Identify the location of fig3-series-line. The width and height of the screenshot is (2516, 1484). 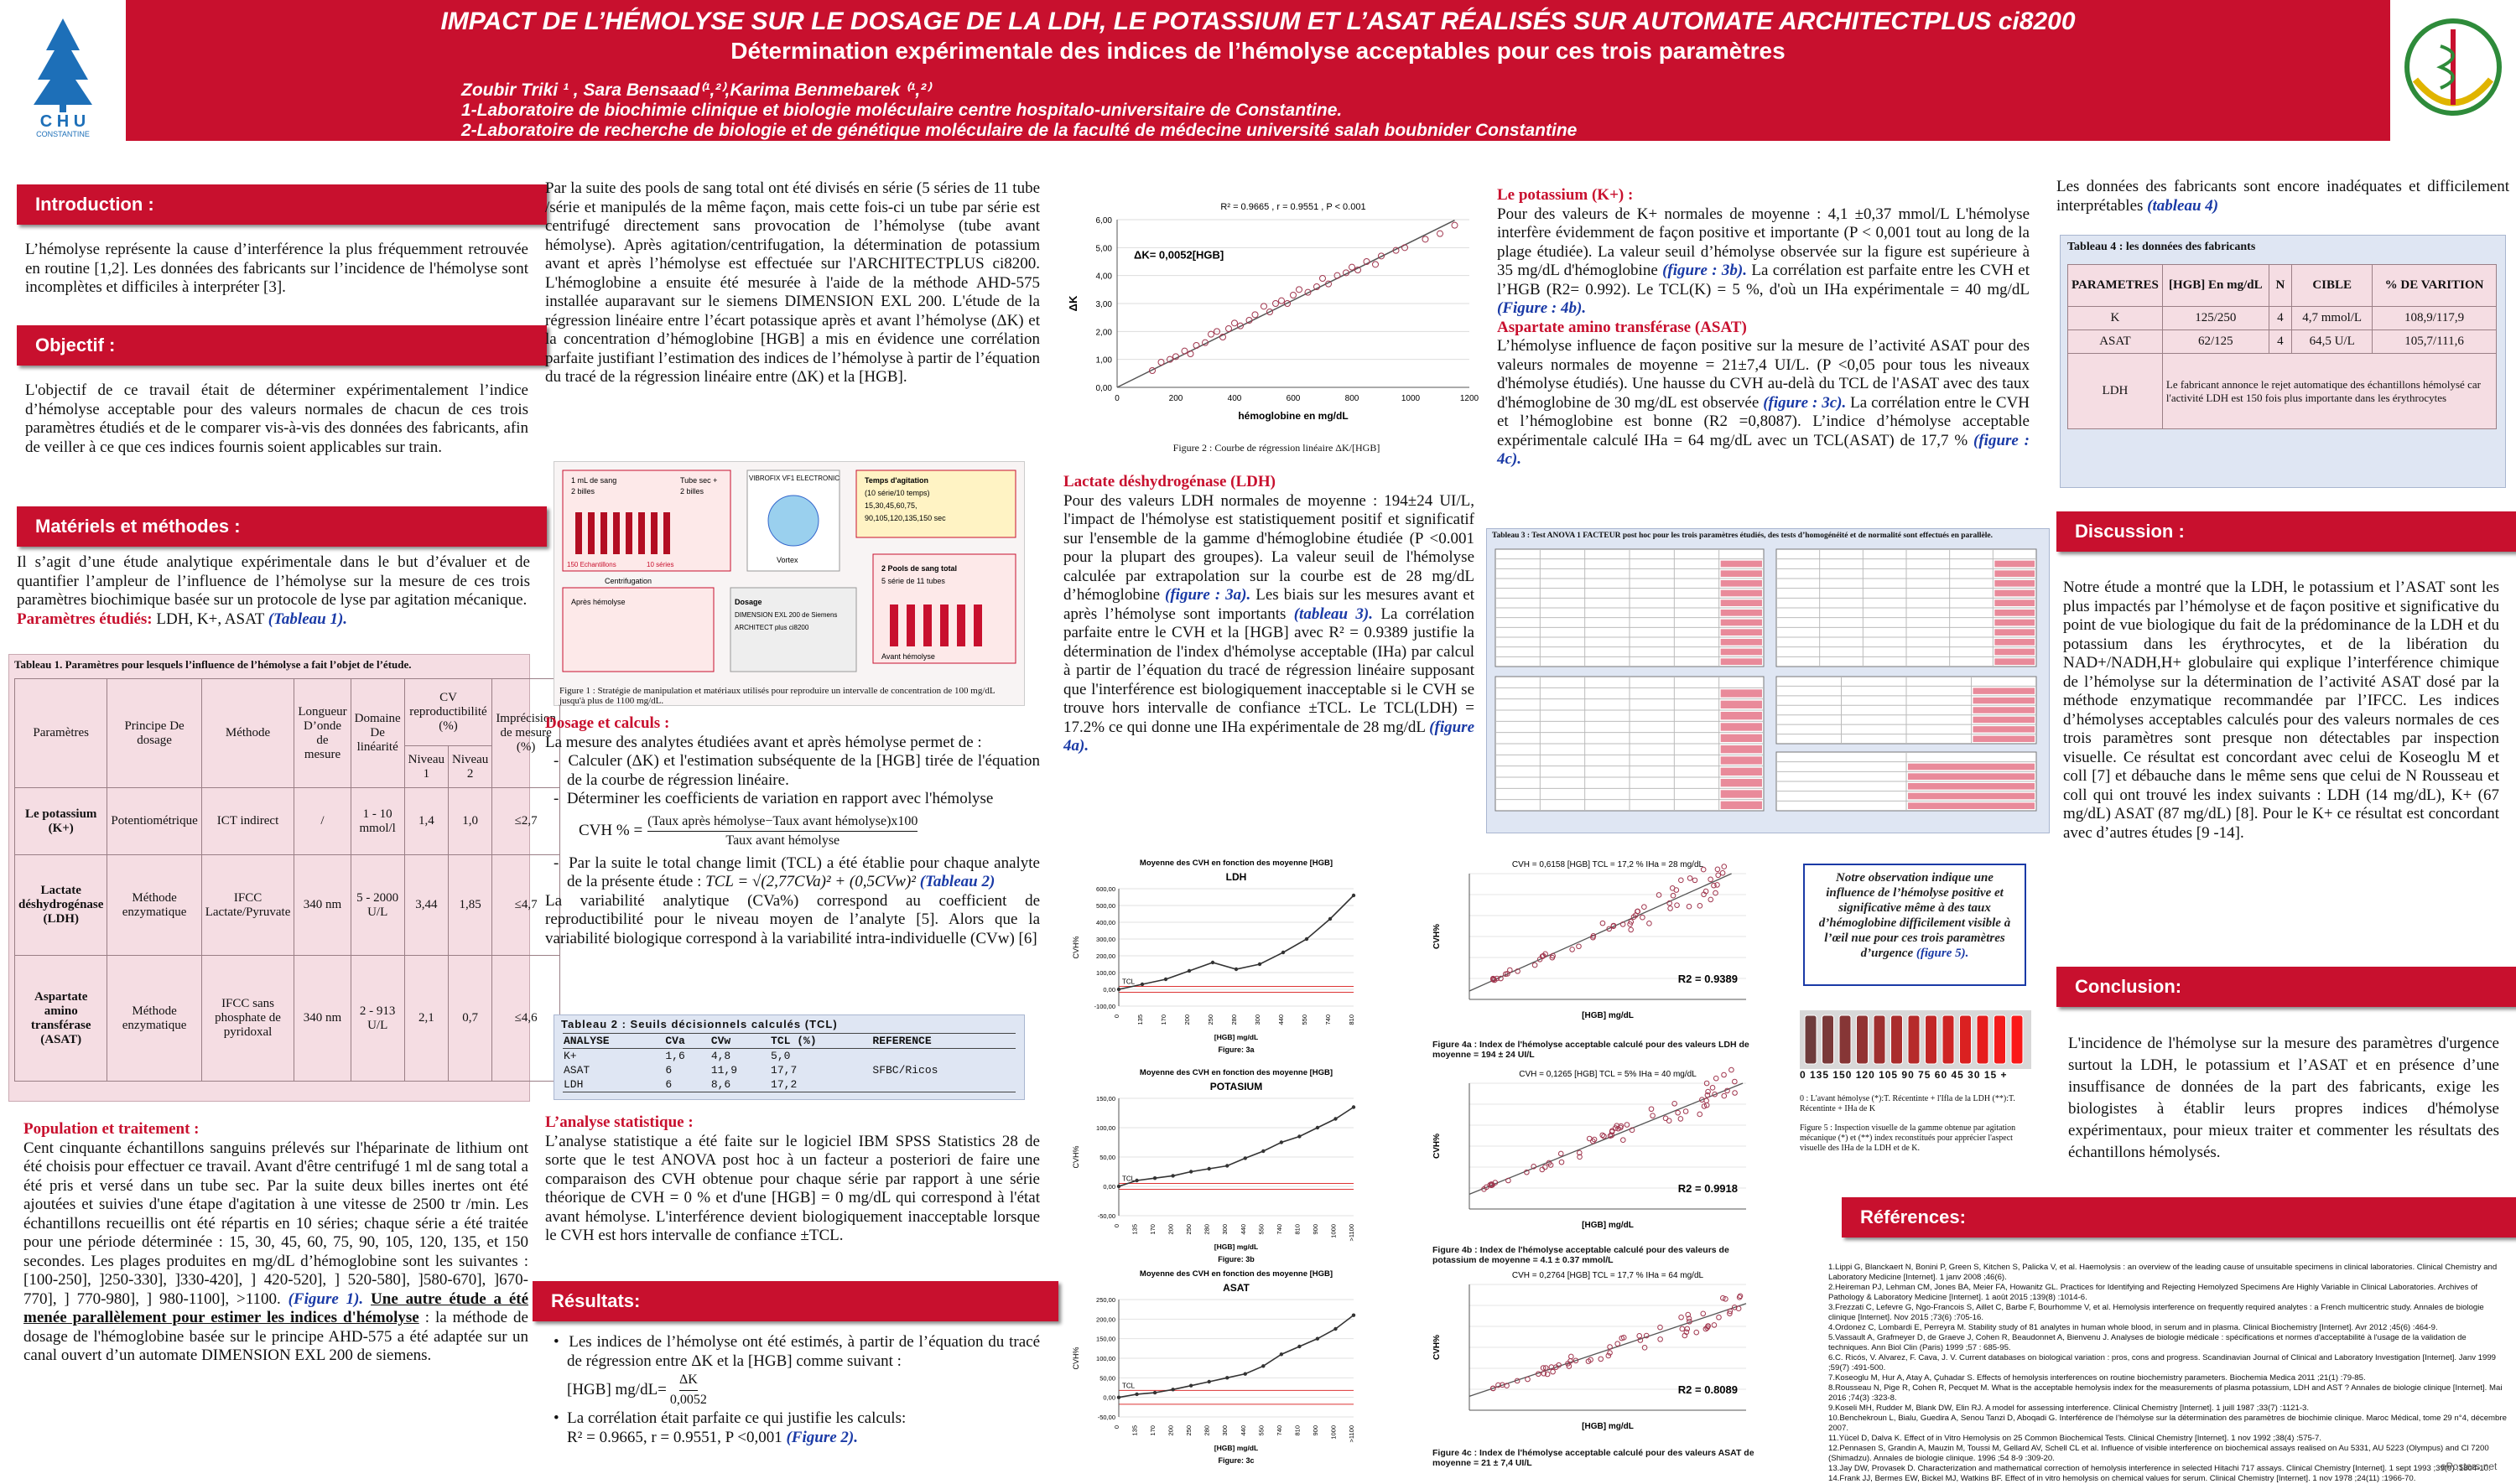
(1236, 1146).